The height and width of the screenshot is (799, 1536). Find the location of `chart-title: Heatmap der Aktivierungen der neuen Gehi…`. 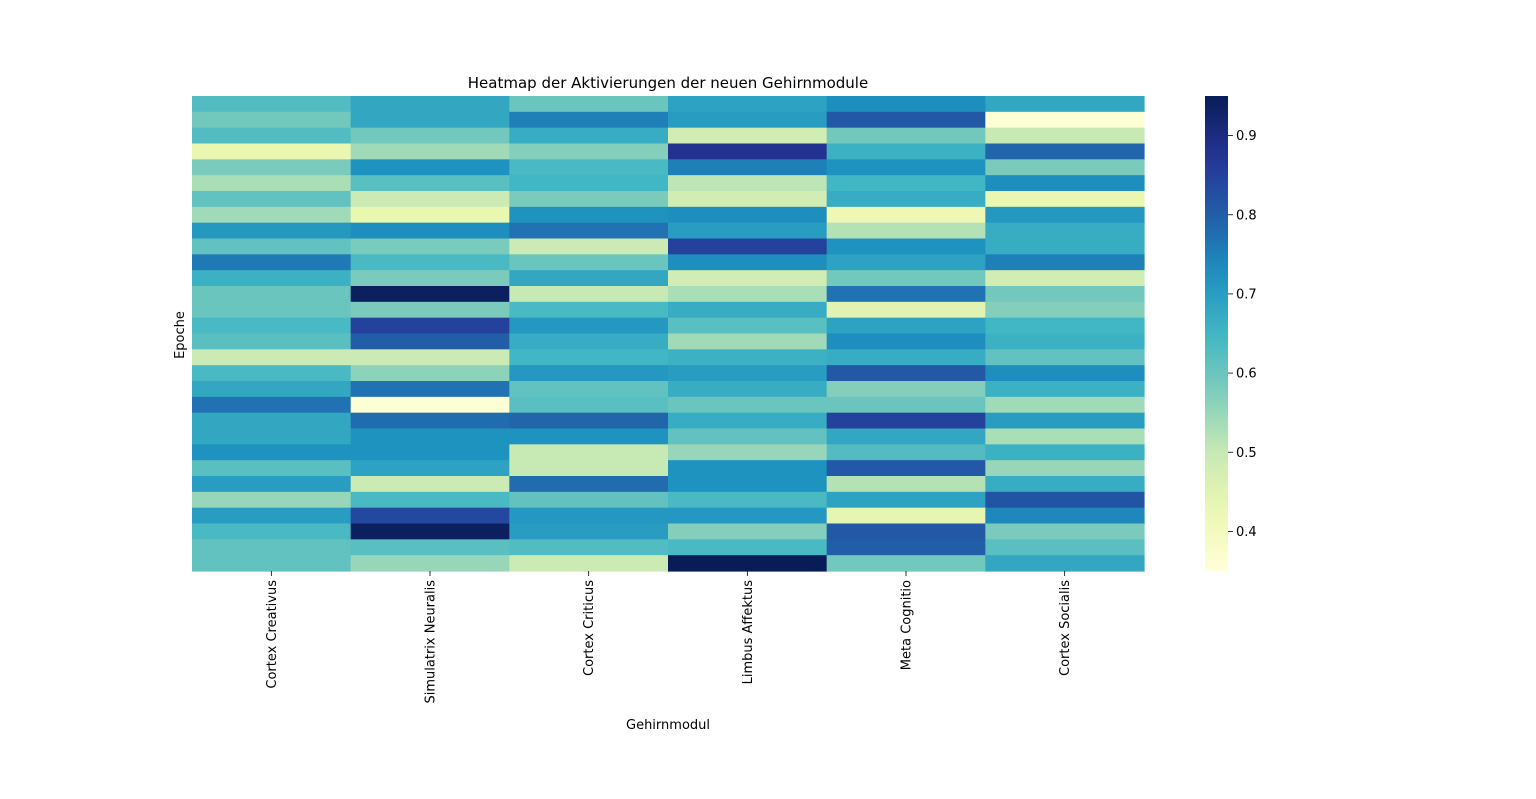

chart-title: Heatmap der Aktivierungen der neuen Gehi… is located at coordinates (668, 83).